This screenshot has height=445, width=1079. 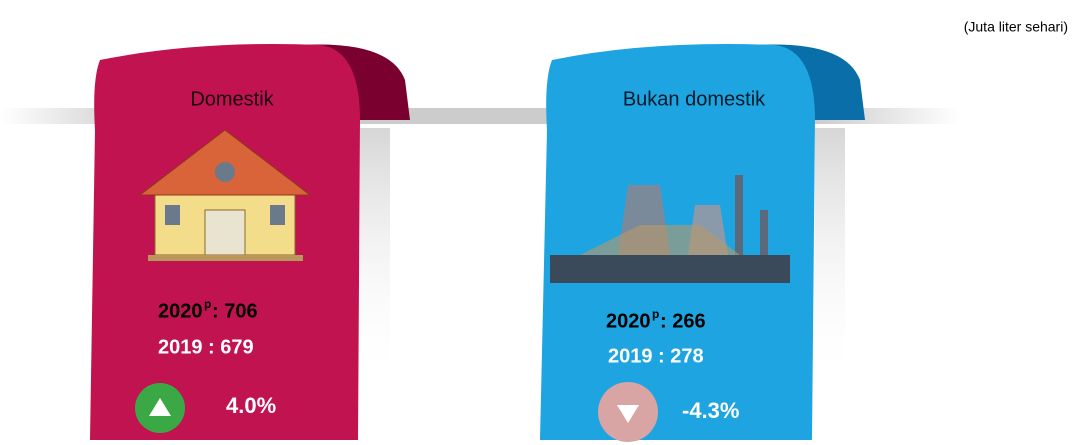 I want to click on unit-note: (Juta liter sehari), so click(x=1016, y=27).